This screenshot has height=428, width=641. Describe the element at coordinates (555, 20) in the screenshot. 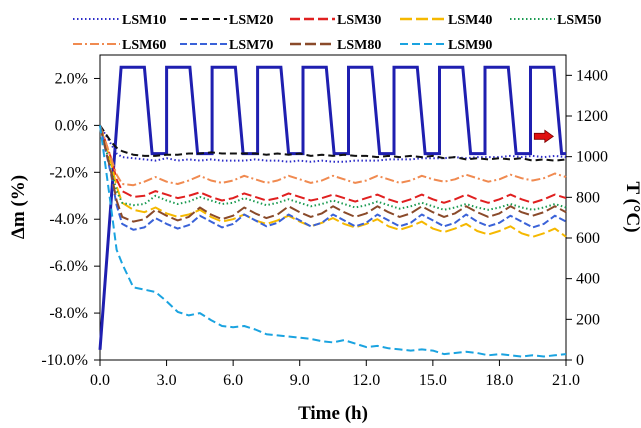

I see `legend-item-lsm50: LSM50` at that location.